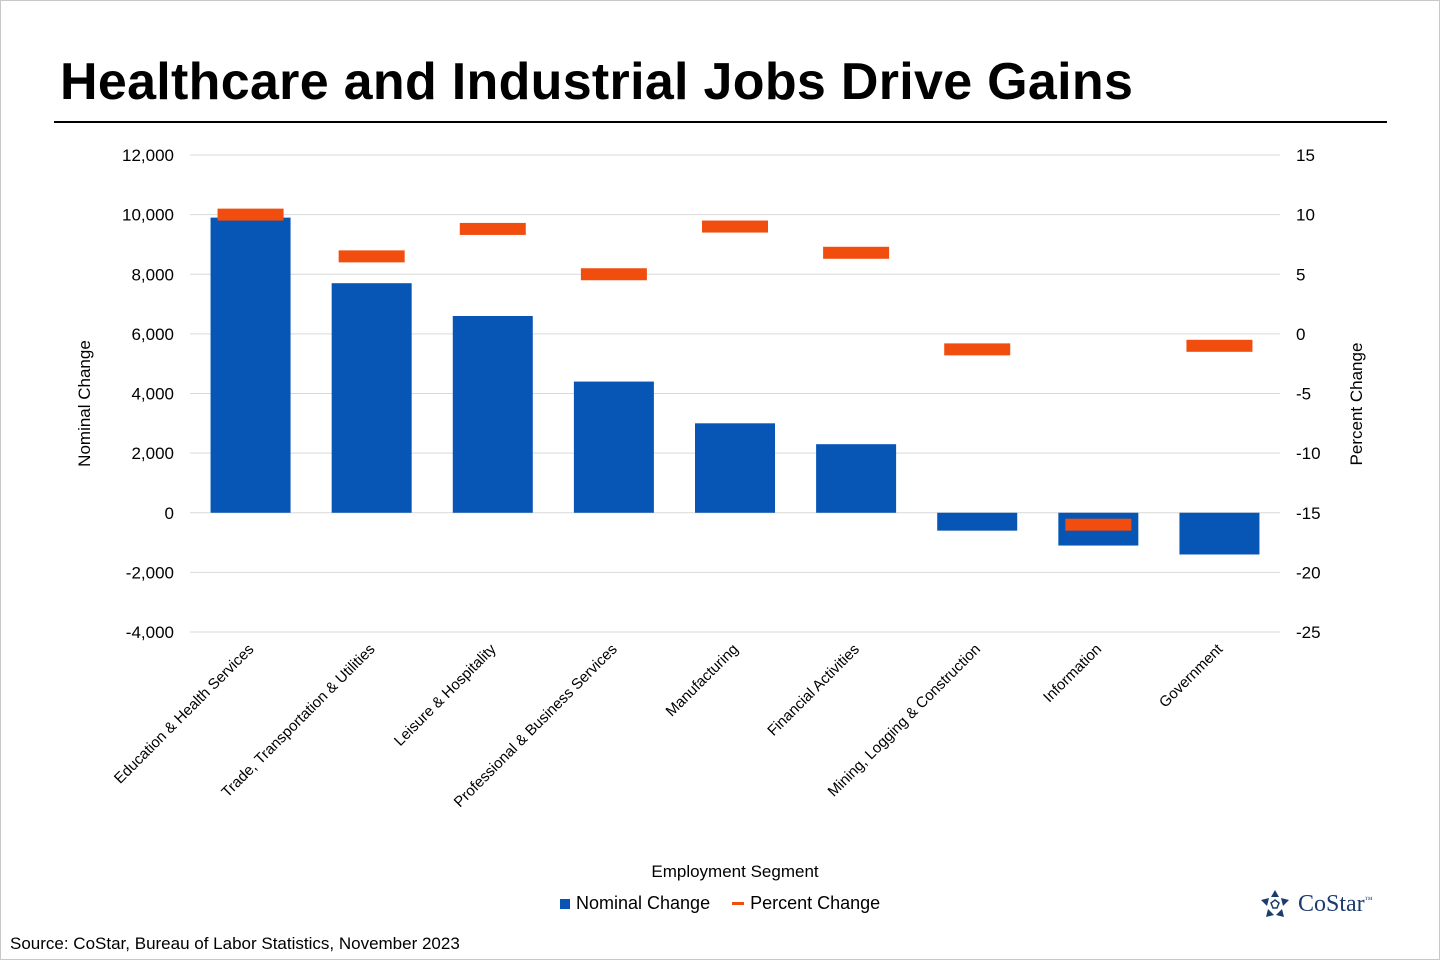  I want to click on y2-tick-label: 15, so click(1305, 155).